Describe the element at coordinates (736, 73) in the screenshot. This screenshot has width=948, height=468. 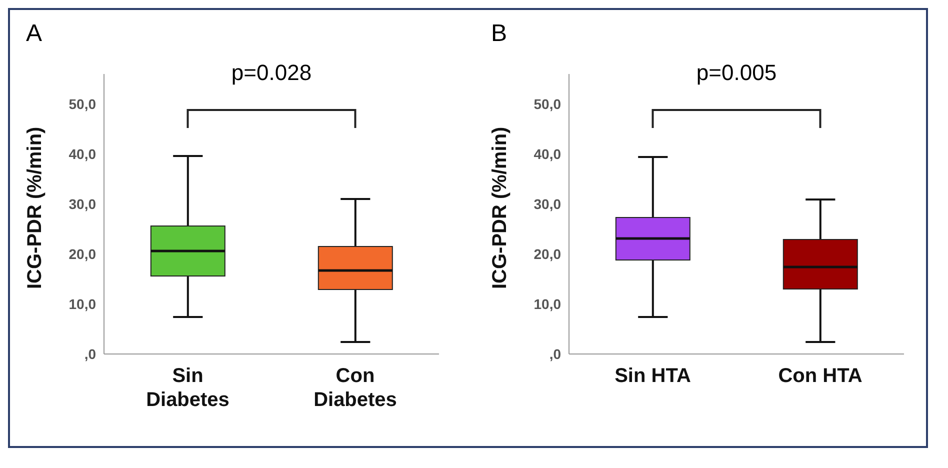
I see `annotation: p=0.005` at that location.